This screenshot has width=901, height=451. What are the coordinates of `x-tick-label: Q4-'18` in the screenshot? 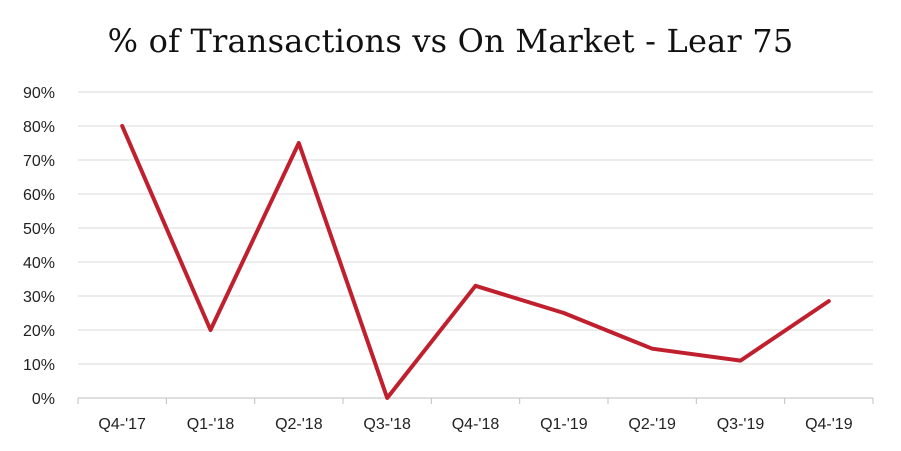 It's located at (476, 424).